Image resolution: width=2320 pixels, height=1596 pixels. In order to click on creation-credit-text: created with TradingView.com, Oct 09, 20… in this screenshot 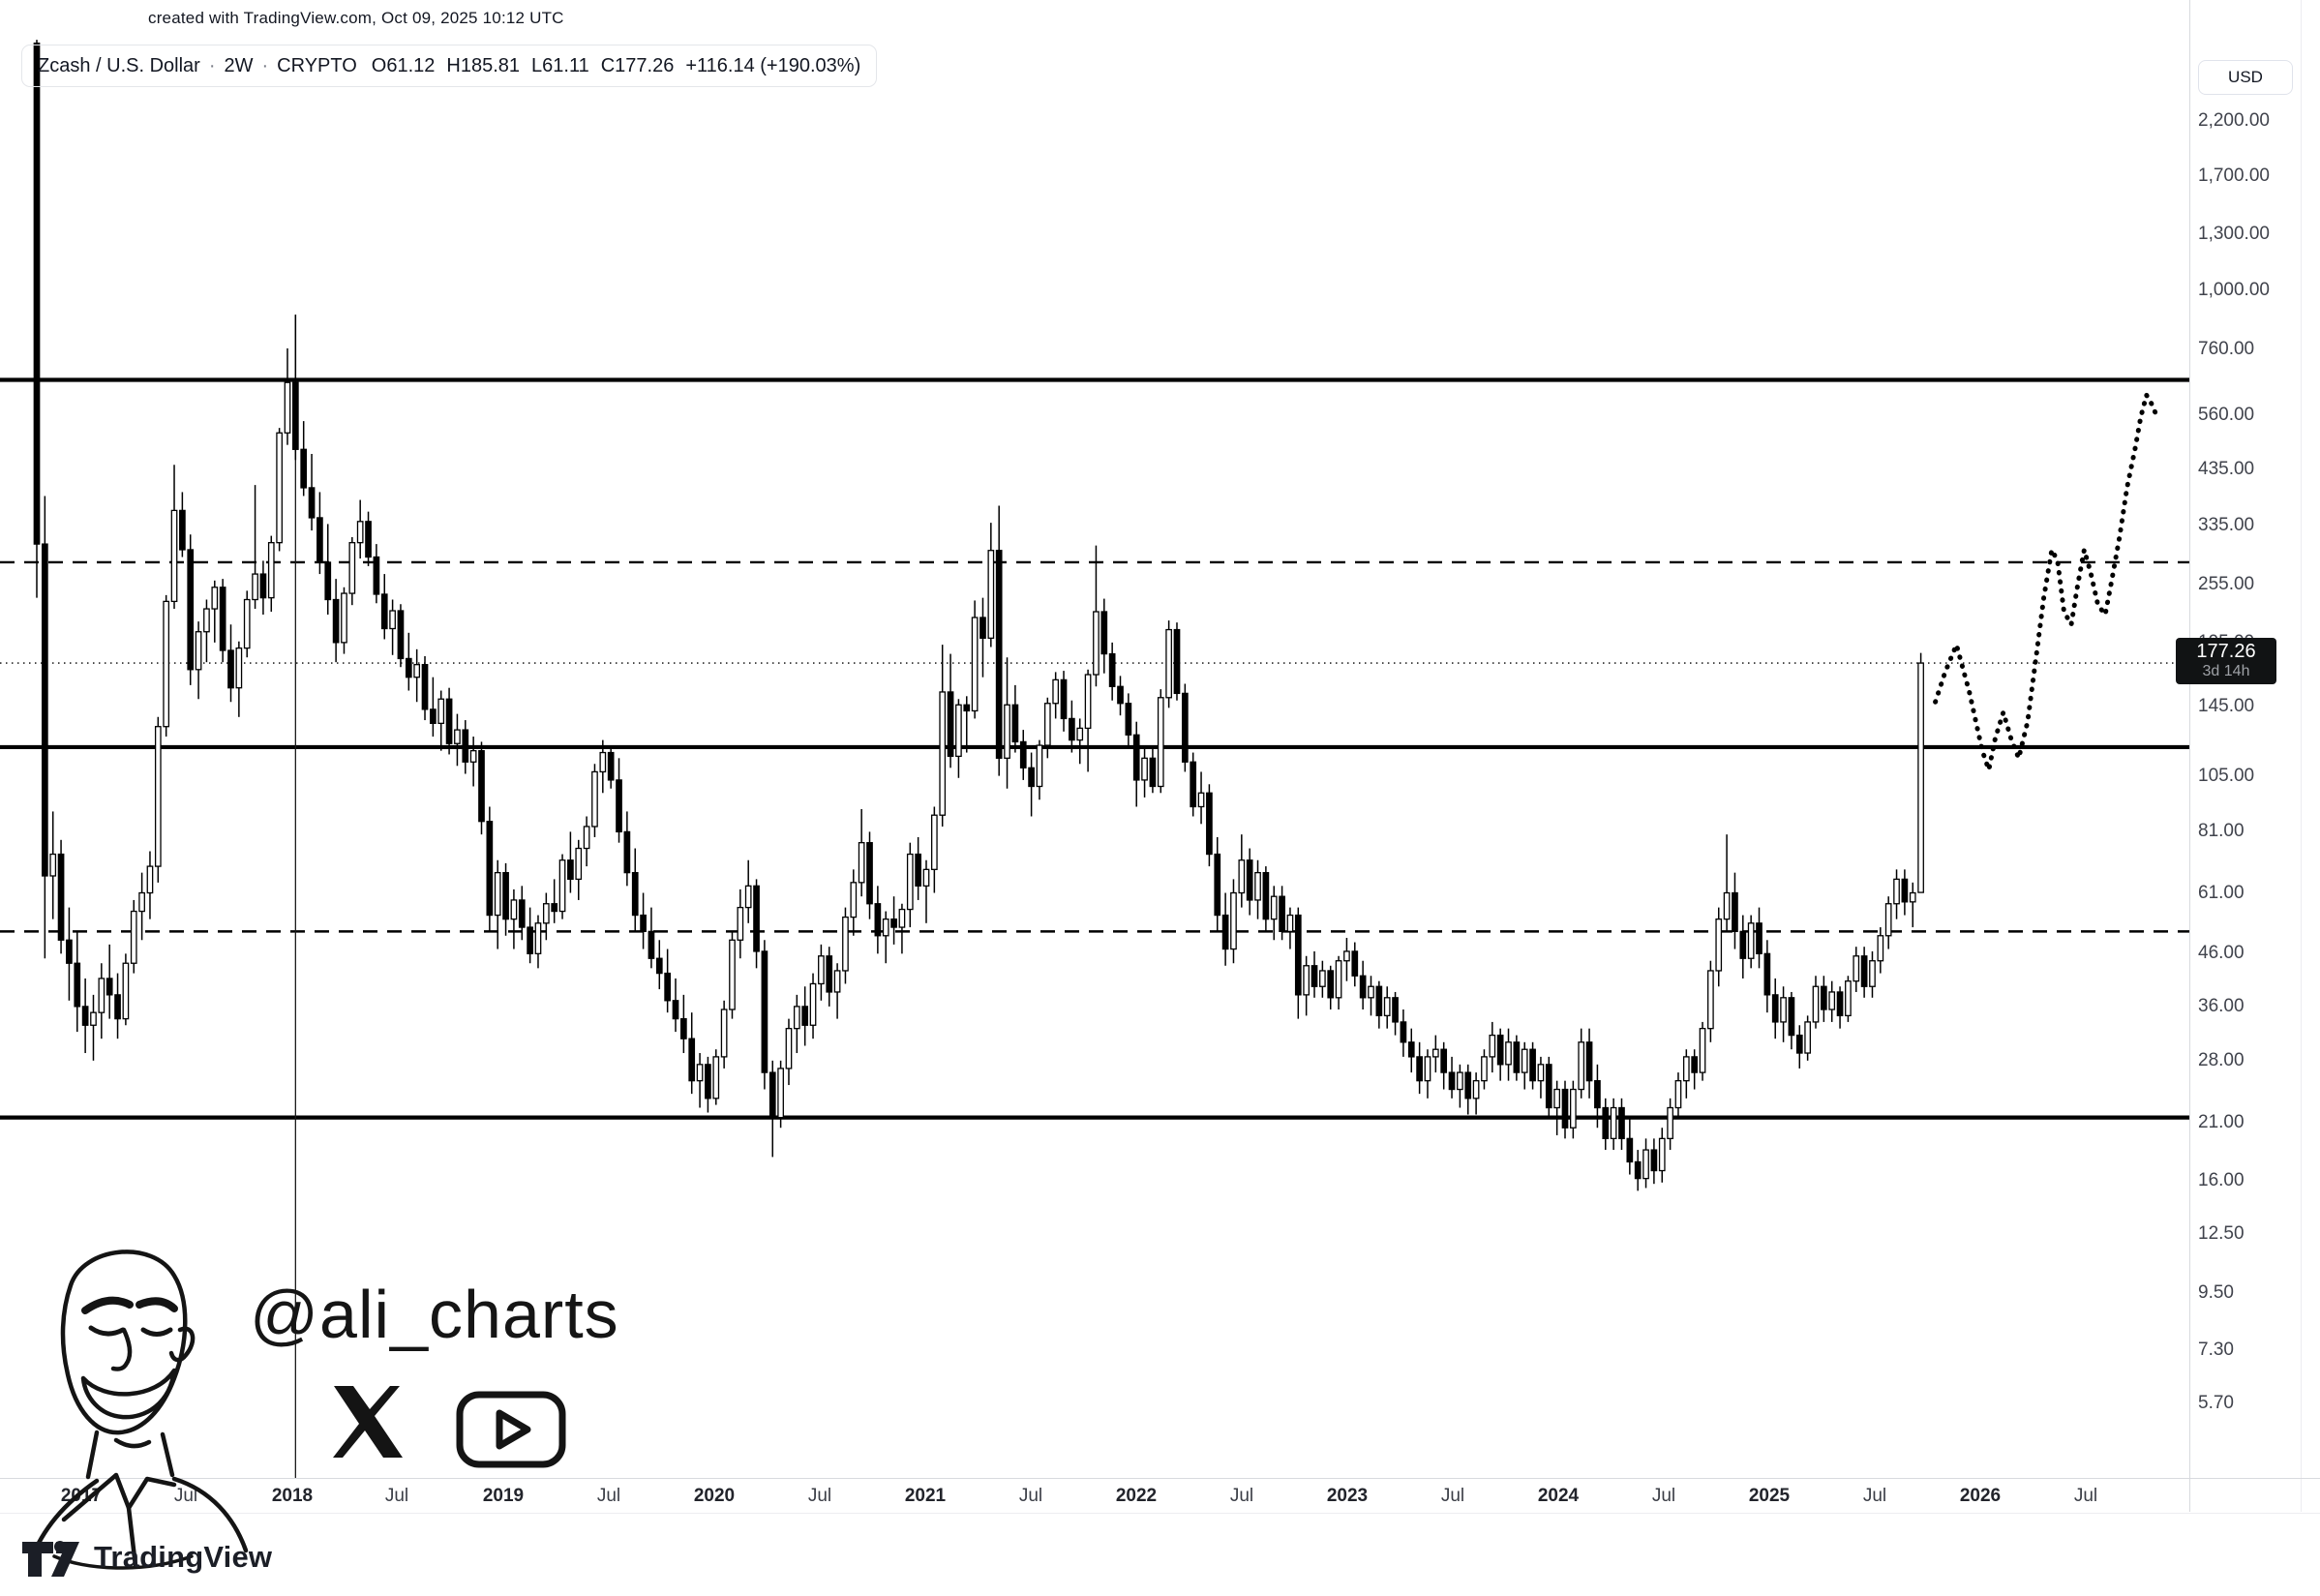, I will do `click(356, 18)`.